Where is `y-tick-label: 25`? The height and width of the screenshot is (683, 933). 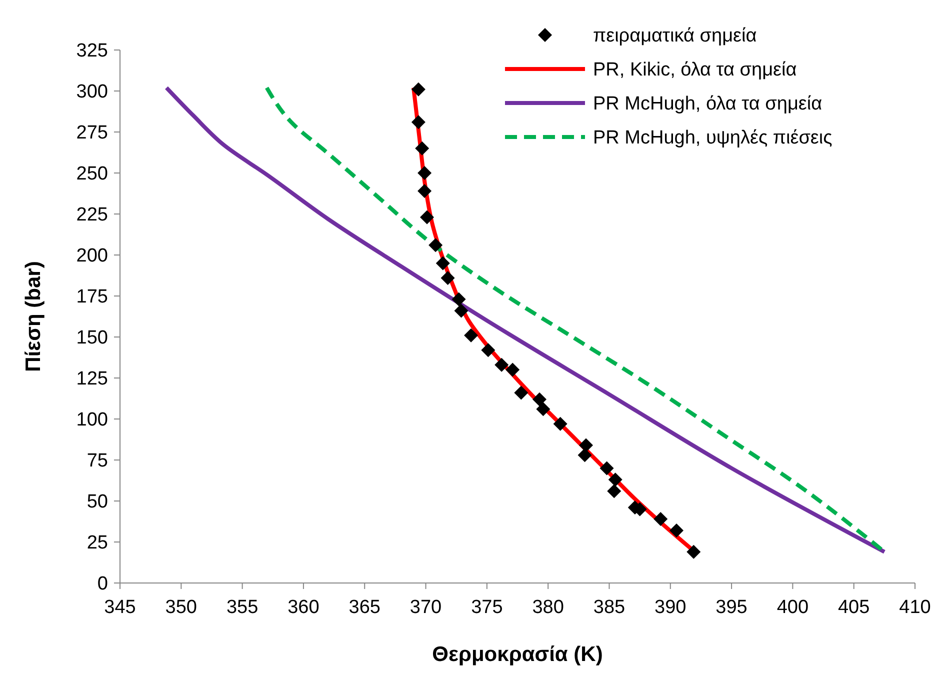 y-tick-label: 25 is located at coordinates (97, 543).